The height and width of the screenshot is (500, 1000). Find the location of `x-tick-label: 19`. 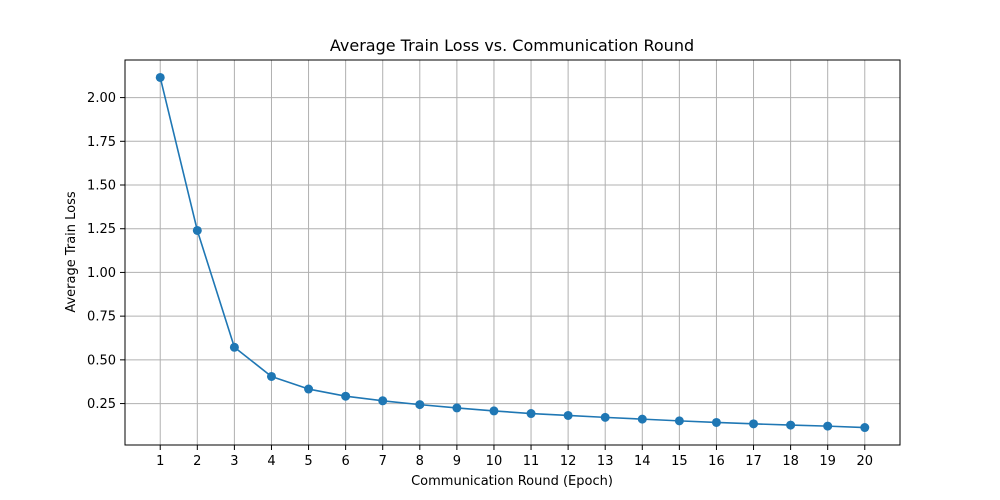

x-tick-label: 19 is located at coordinates (827, 461).